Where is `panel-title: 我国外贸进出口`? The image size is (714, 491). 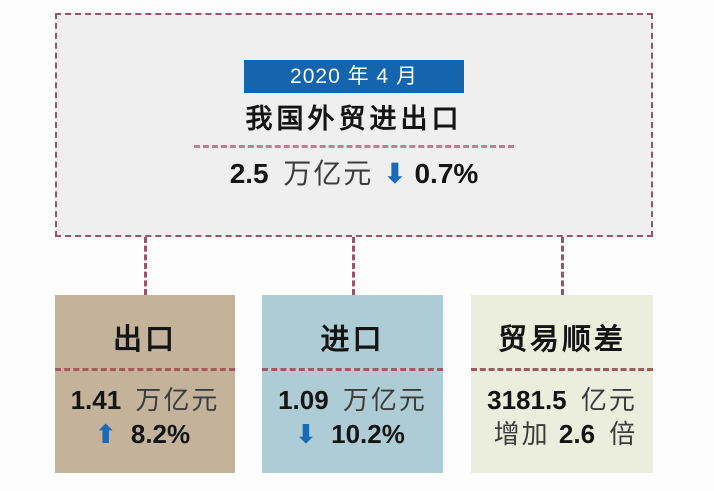 panel-title: 我国外贸进出口 is located at coordinates (354, 119).